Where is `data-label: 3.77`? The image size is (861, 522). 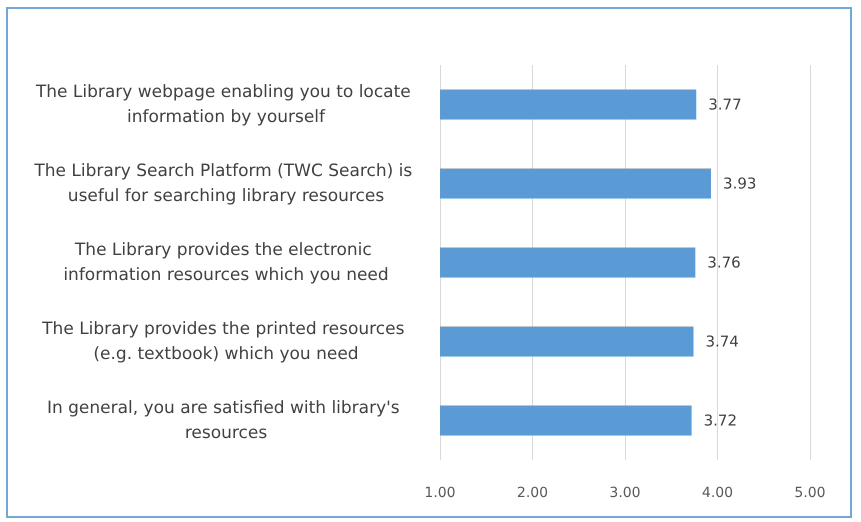
data-label: 3.77 is located at coordinates (725, 105).